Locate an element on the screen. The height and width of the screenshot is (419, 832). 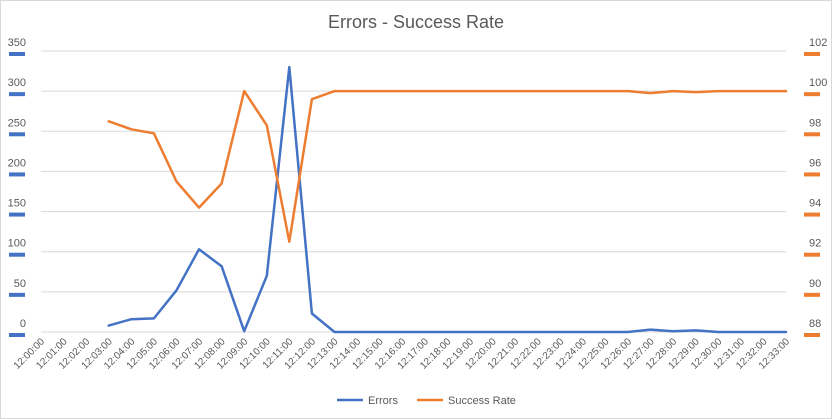
right-tick-label: 100 is located at coordinates (818, 83).